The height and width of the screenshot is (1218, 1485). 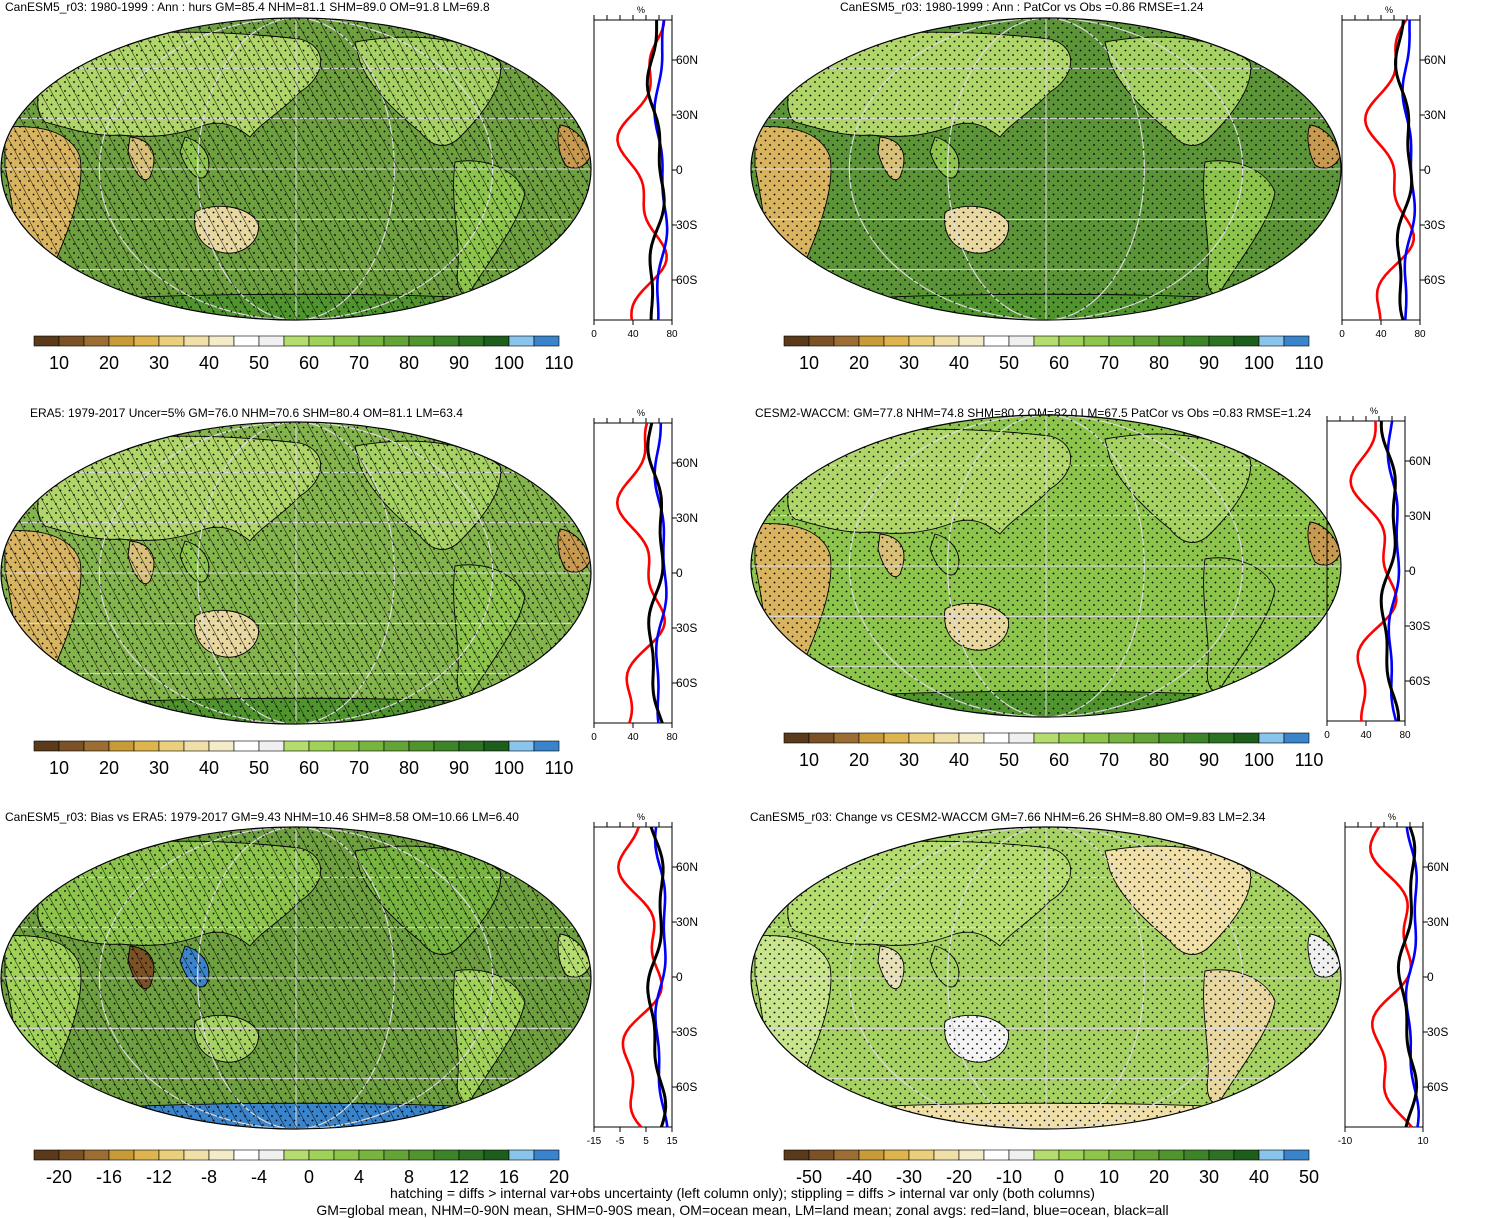 I want to click on latitude-label: 0, so click(x=1427, y=170).